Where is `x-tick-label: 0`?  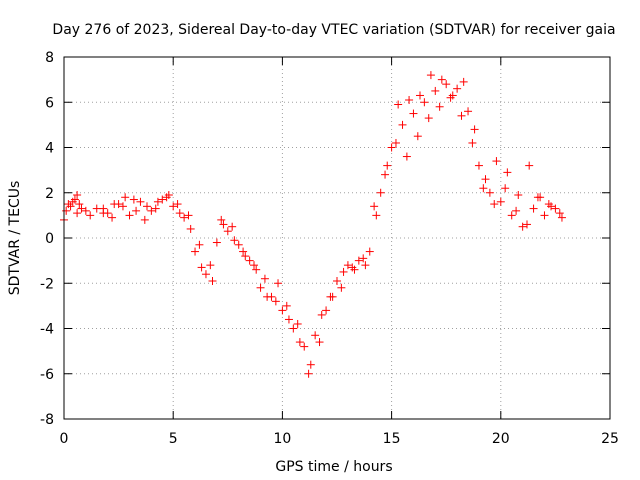
x-tick-label: 0 is located at coordinates (64, 439).